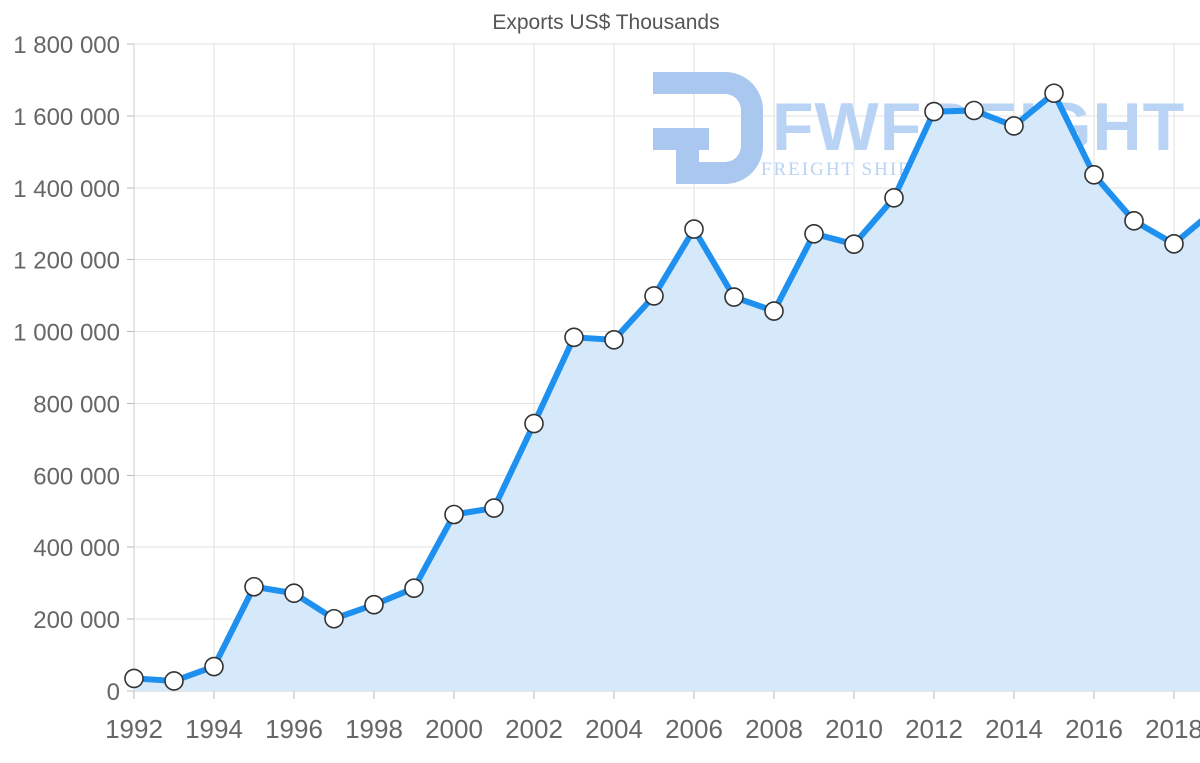  What do you see at coordinates (1172, 729) in the screenshot?
I see `x-axis-tick-label: 2018` at bounding box center [1172, 729].